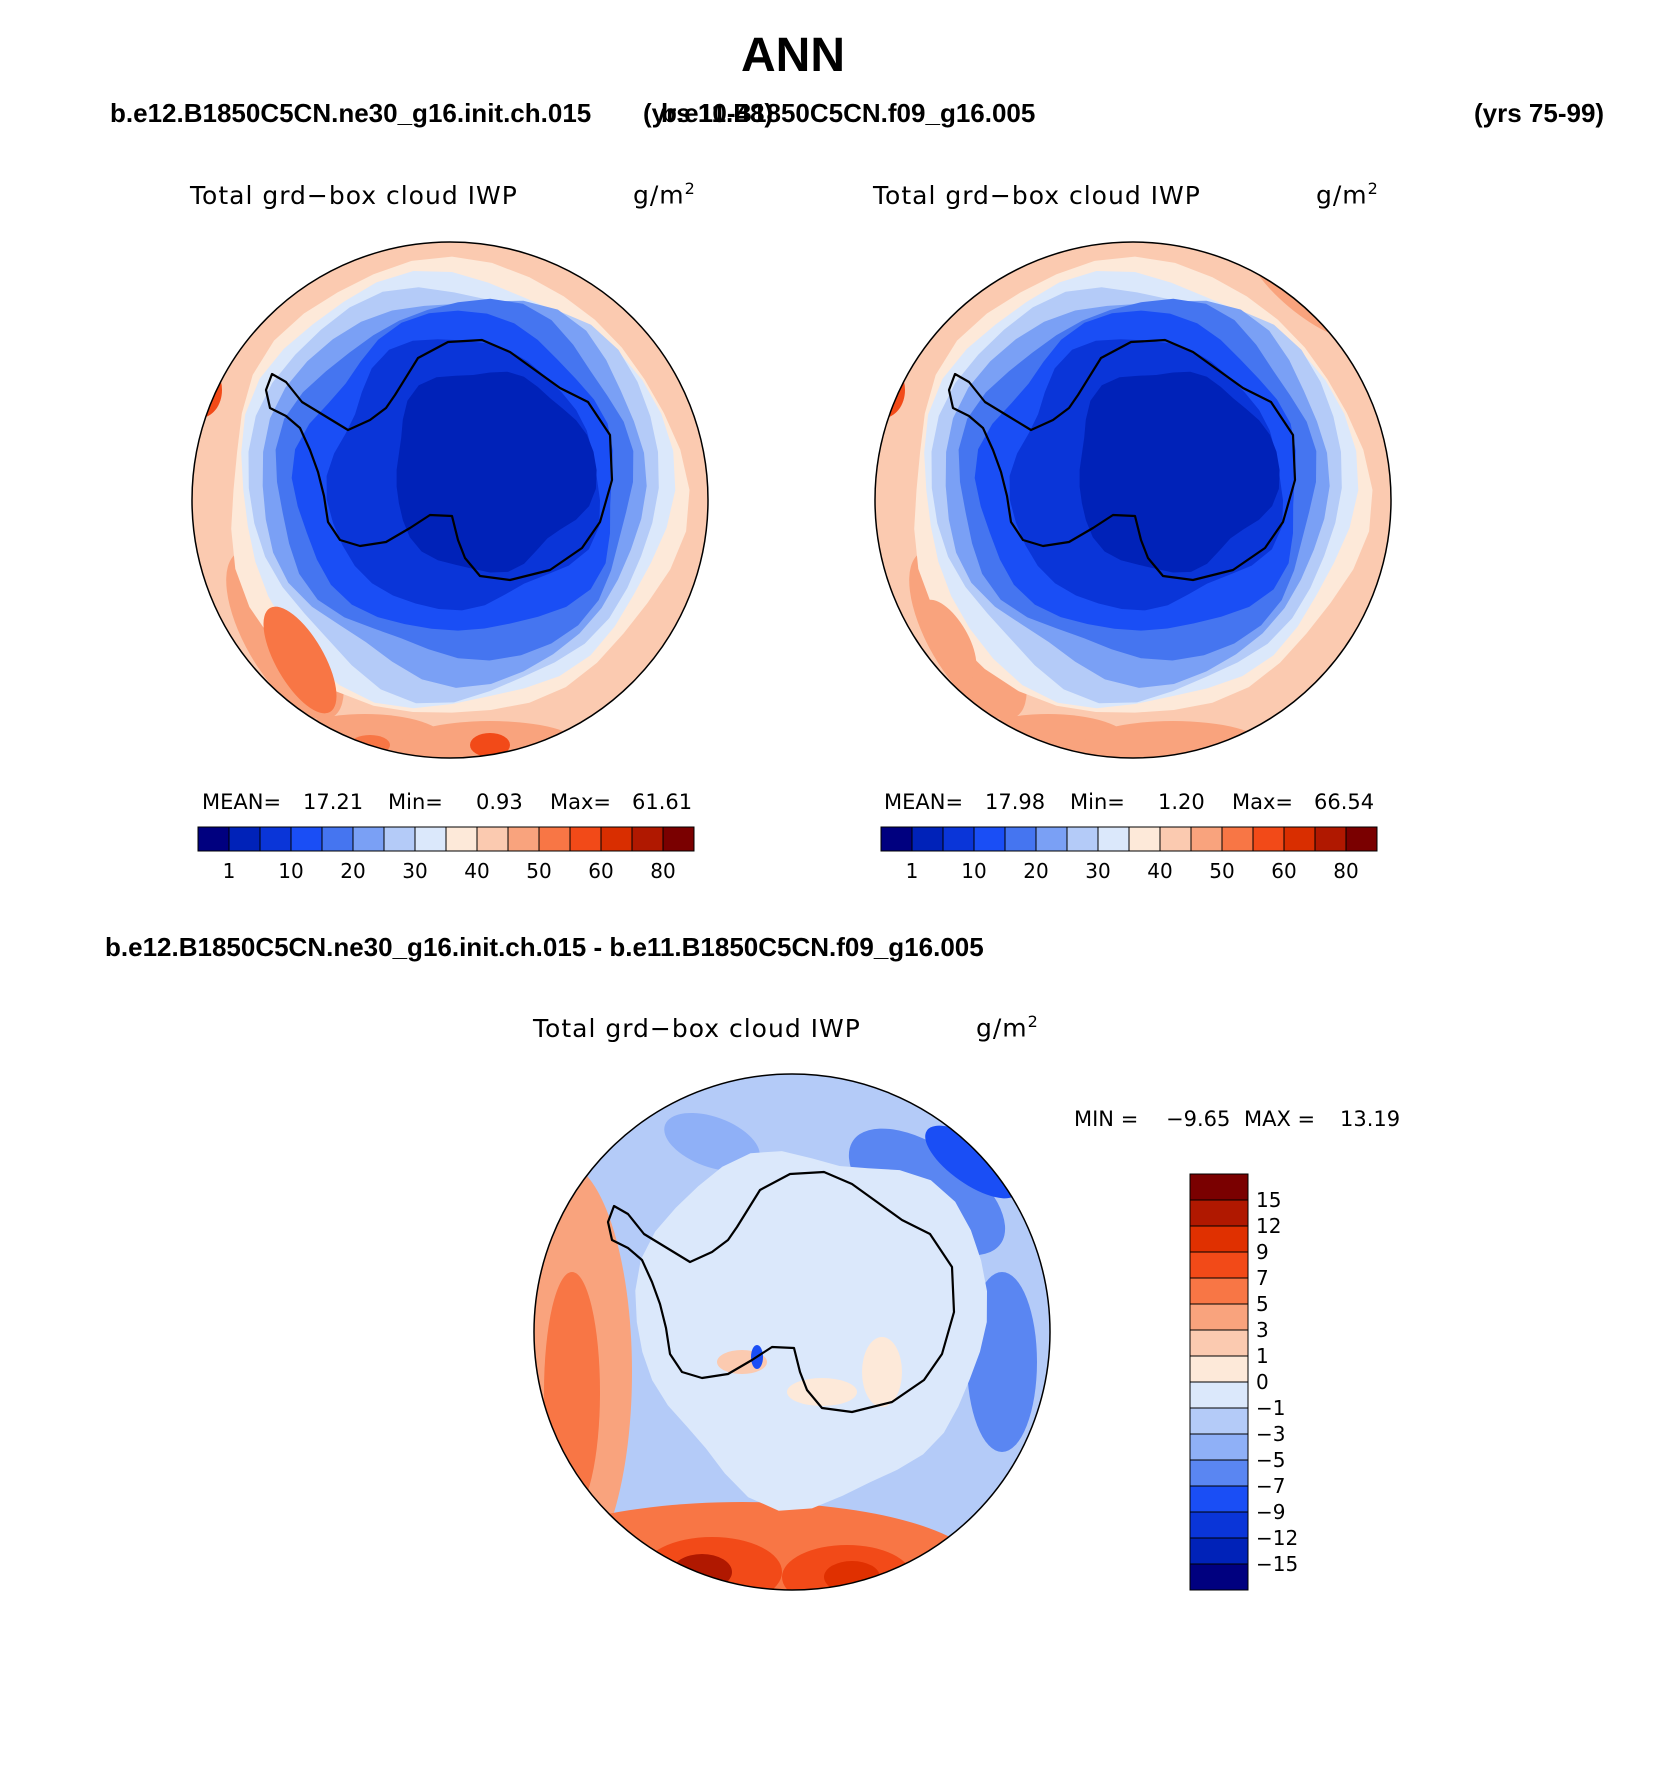 The width and height of the screenshot is (1669, 1772). I want to click on panel3-colorbar-tick-14: −15, so click(1277, 1564).